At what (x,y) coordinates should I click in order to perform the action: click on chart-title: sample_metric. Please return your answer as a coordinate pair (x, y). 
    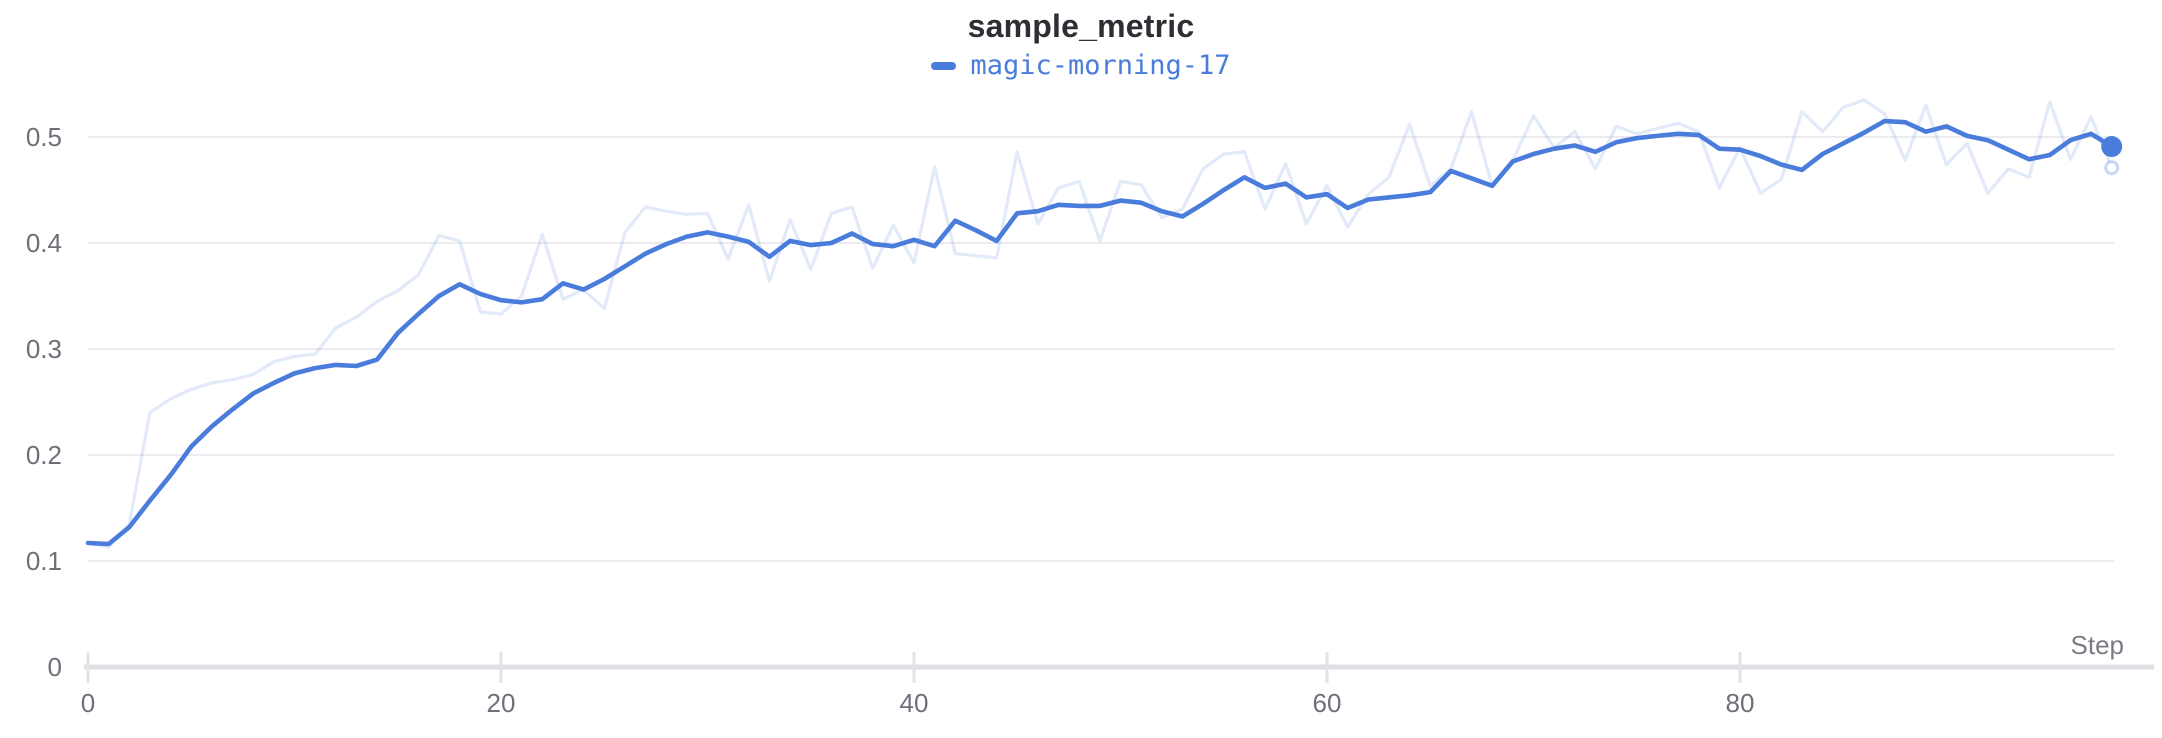
    Looking at the image, I should click on (1081, 26).